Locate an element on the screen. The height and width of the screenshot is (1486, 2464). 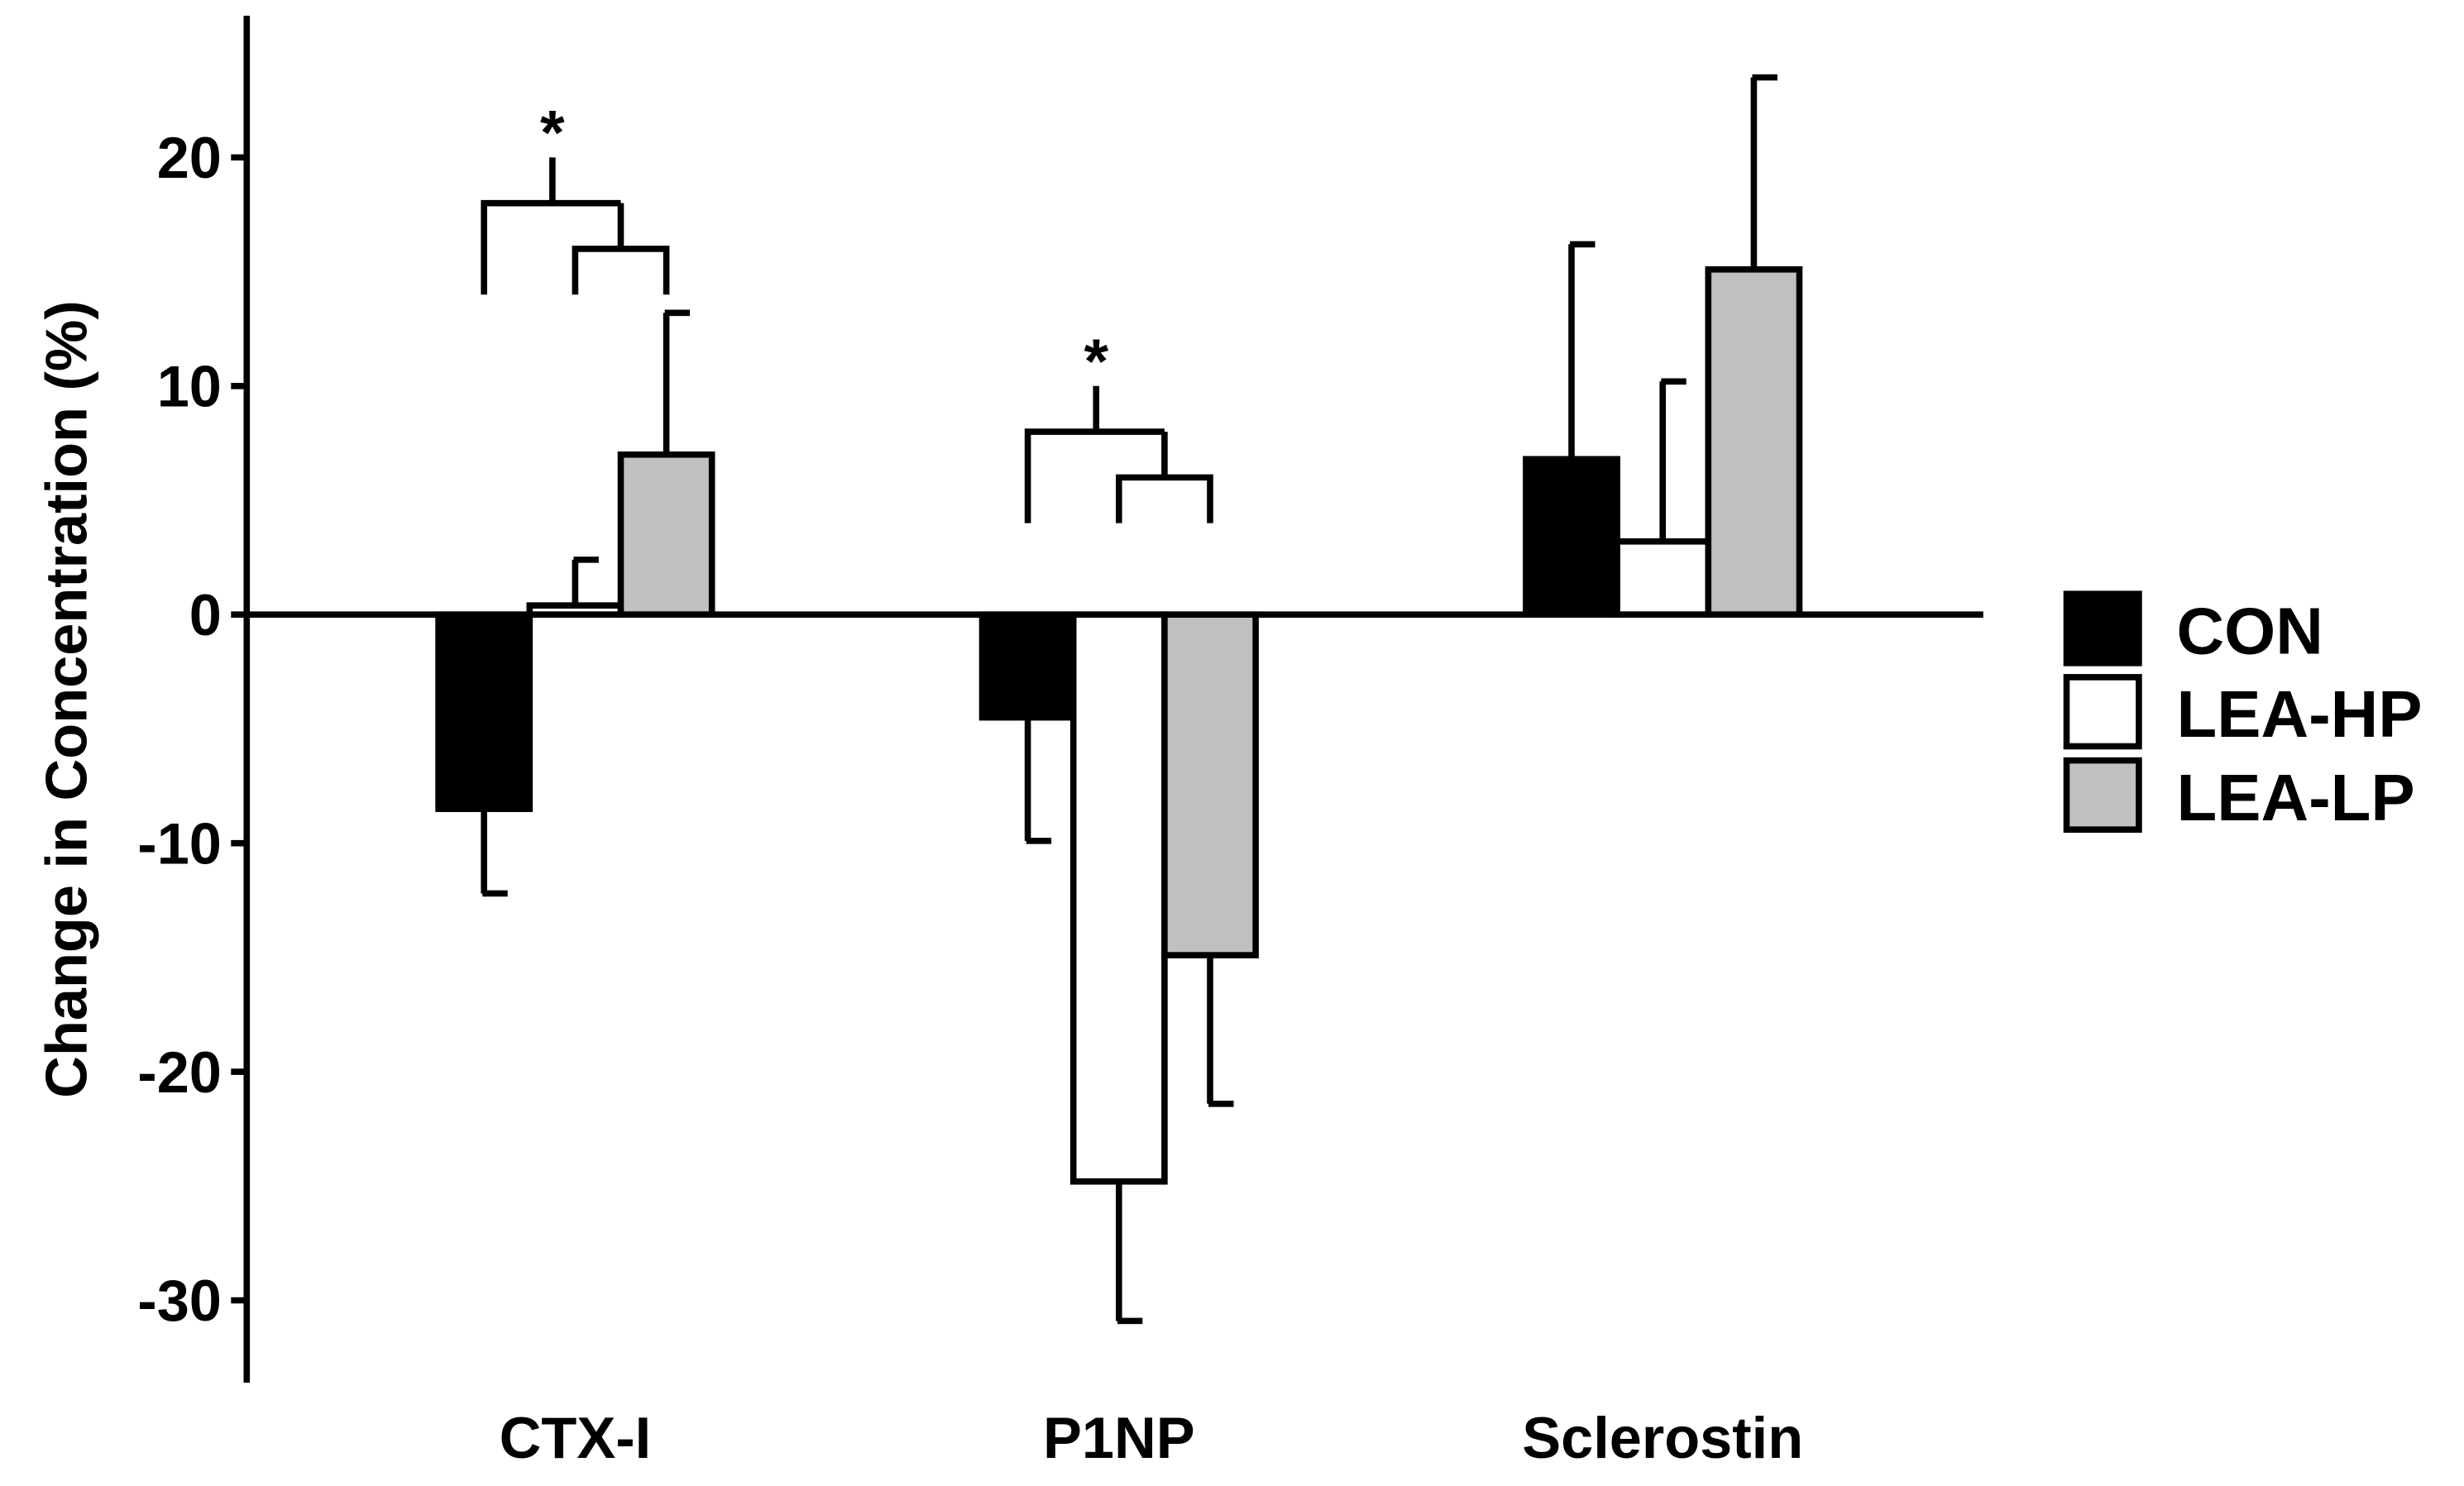
x-tick-label: CTX-I is located at coordinates (576, 1437).